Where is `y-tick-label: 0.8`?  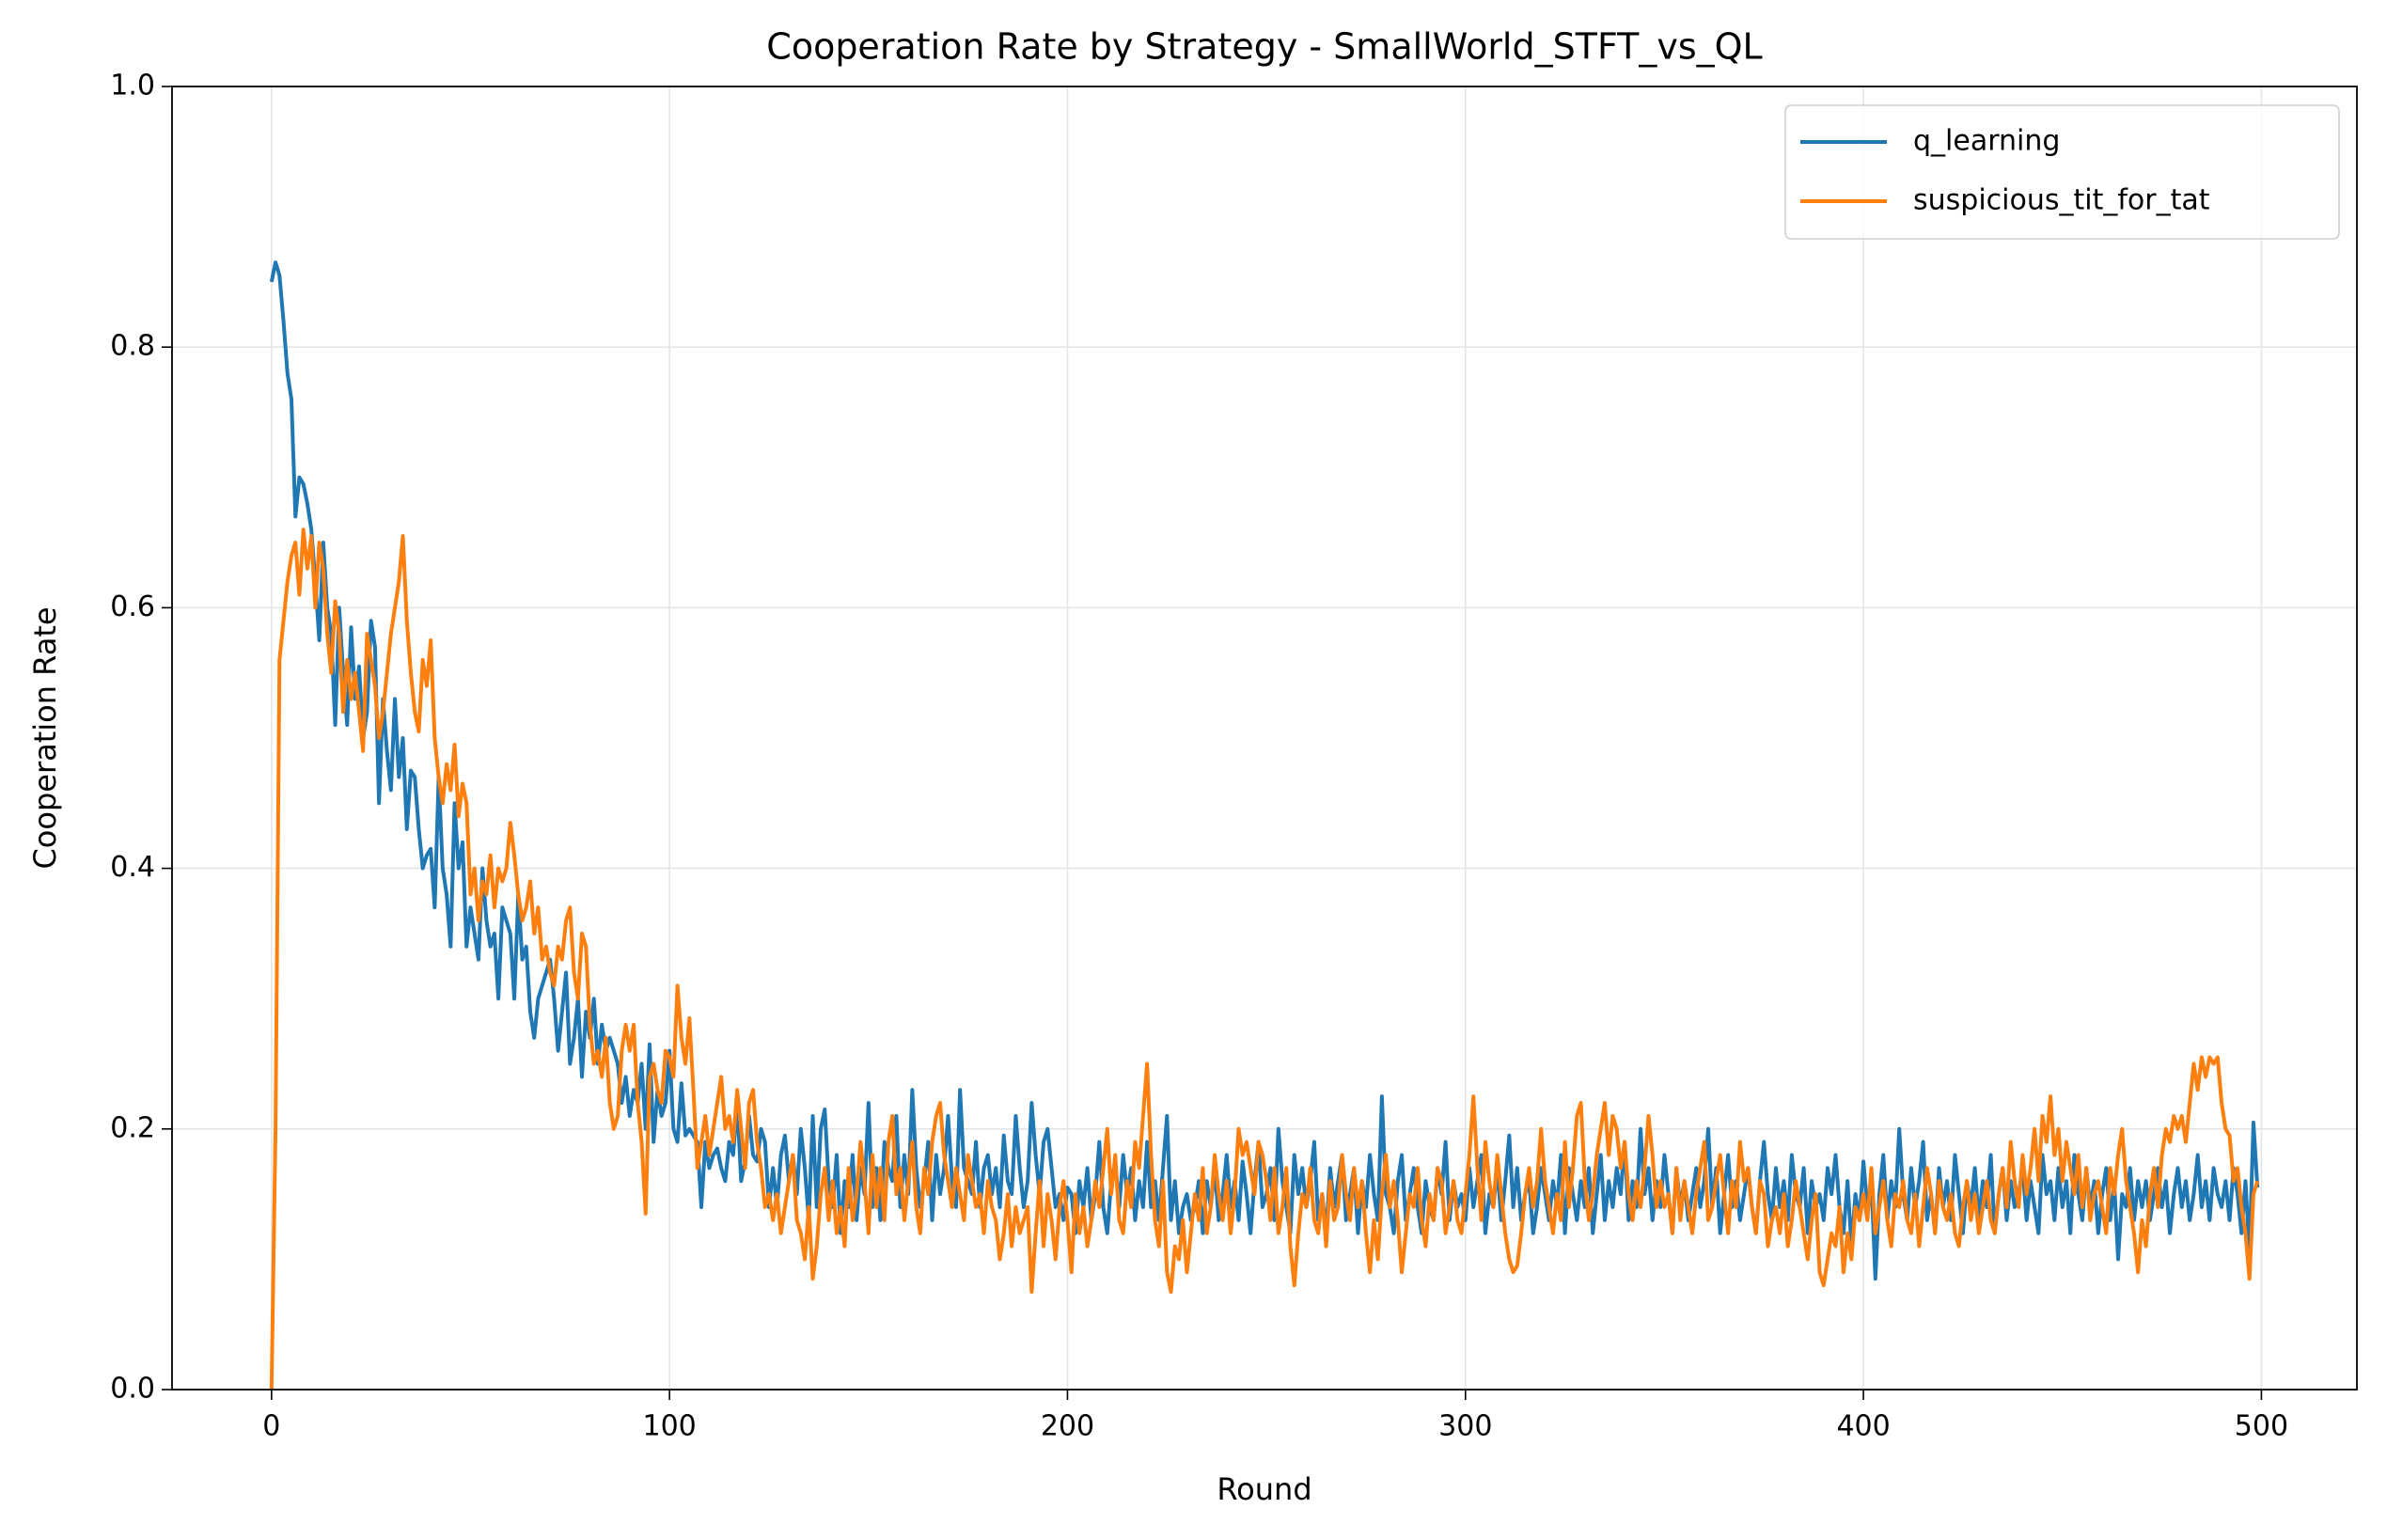 y-tick-label: 0.8 is located at coordinates (132, 346).